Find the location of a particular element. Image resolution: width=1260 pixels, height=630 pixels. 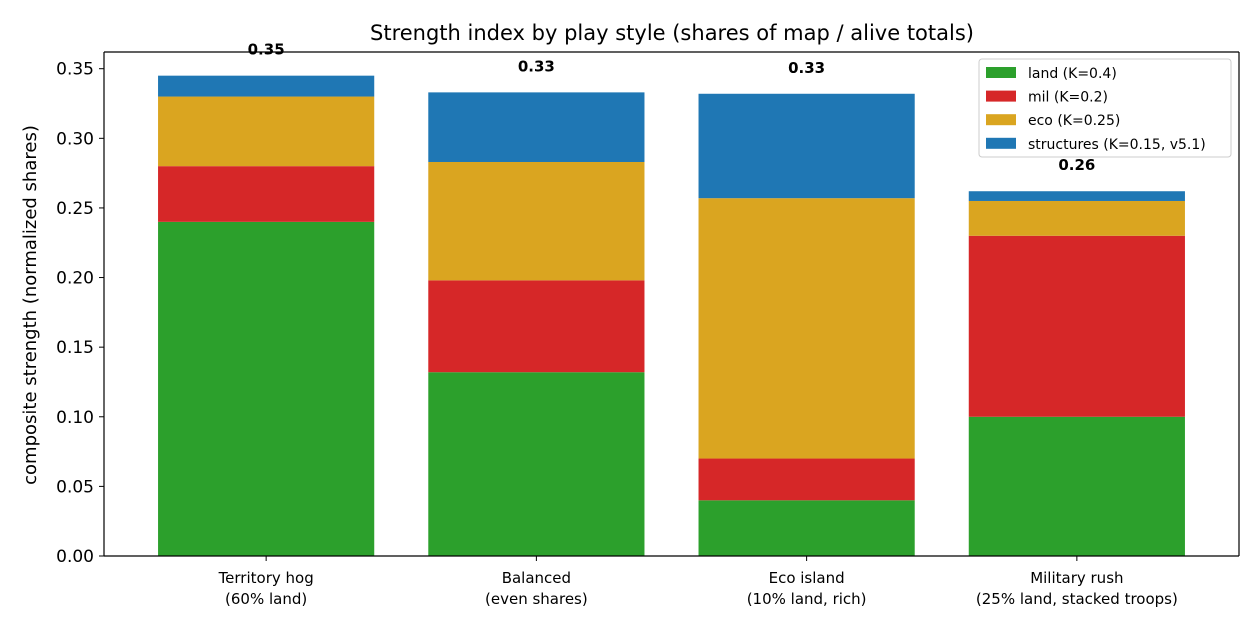

x-tick-label-1-line-2: (60% land) is located at coordinates (266, 599).